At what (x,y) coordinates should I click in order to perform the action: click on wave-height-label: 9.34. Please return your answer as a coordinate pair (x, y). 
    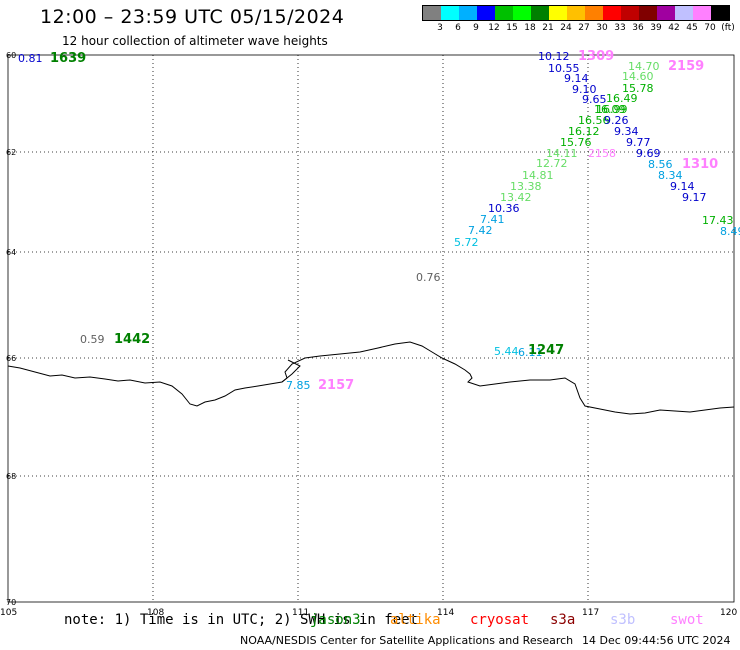
    Looking at the image, I should click on (626, 131).